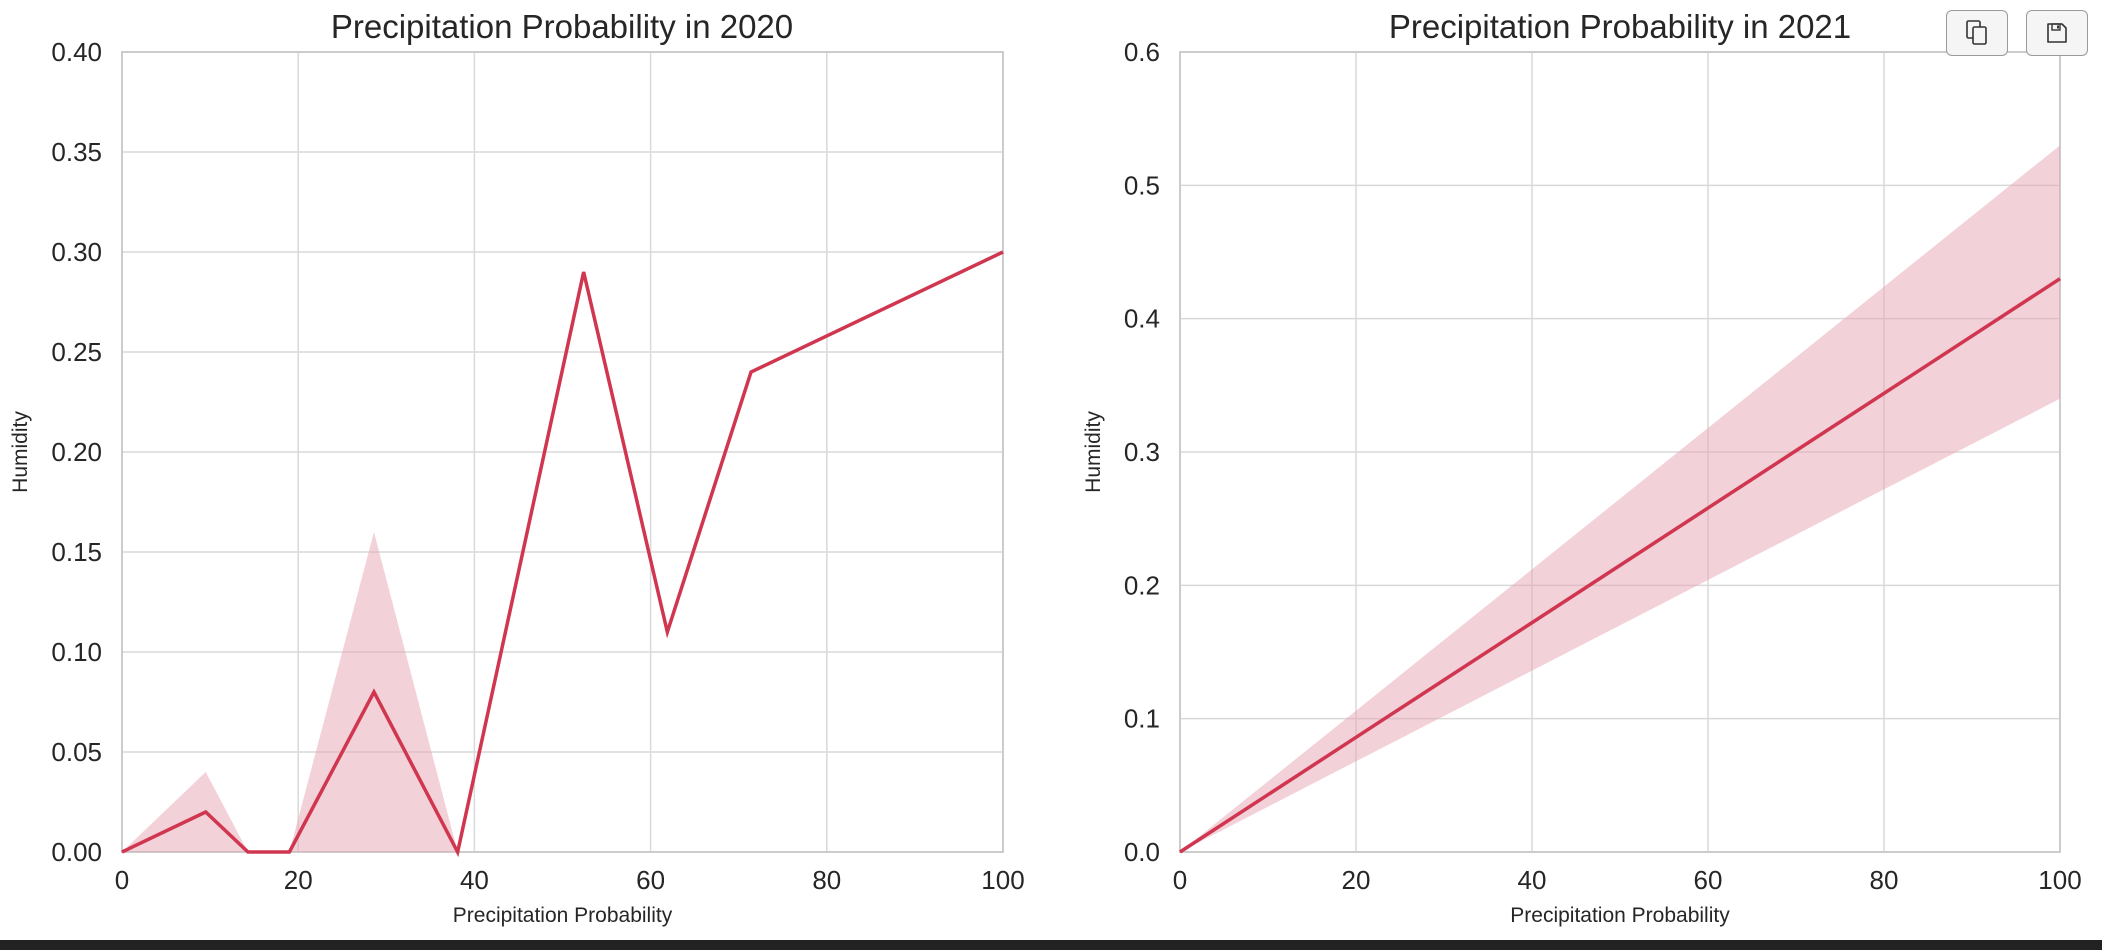 This screenshot has width=2102, height=950. What do you see at coordinates (76, 152) in the screenshot?
I see `y-tick-label: 0.35` at bounding box center [76, 152].